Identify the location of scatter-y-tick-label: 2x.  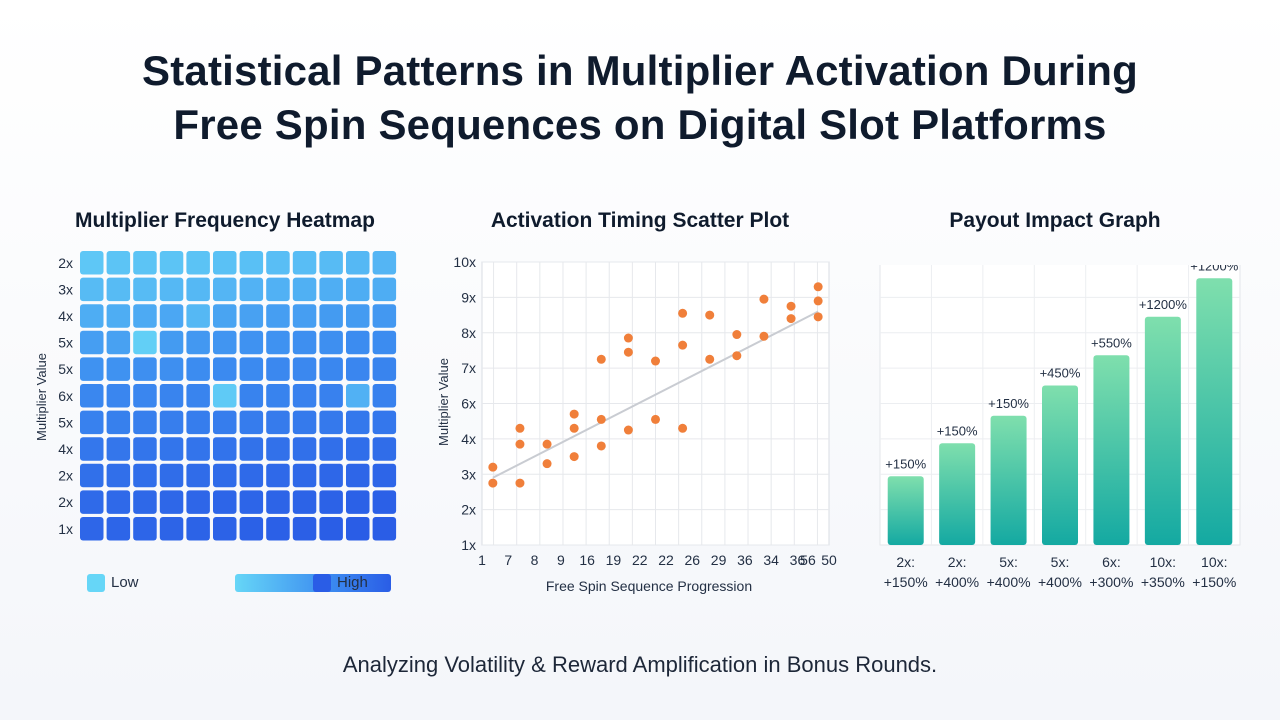
(468, 510).